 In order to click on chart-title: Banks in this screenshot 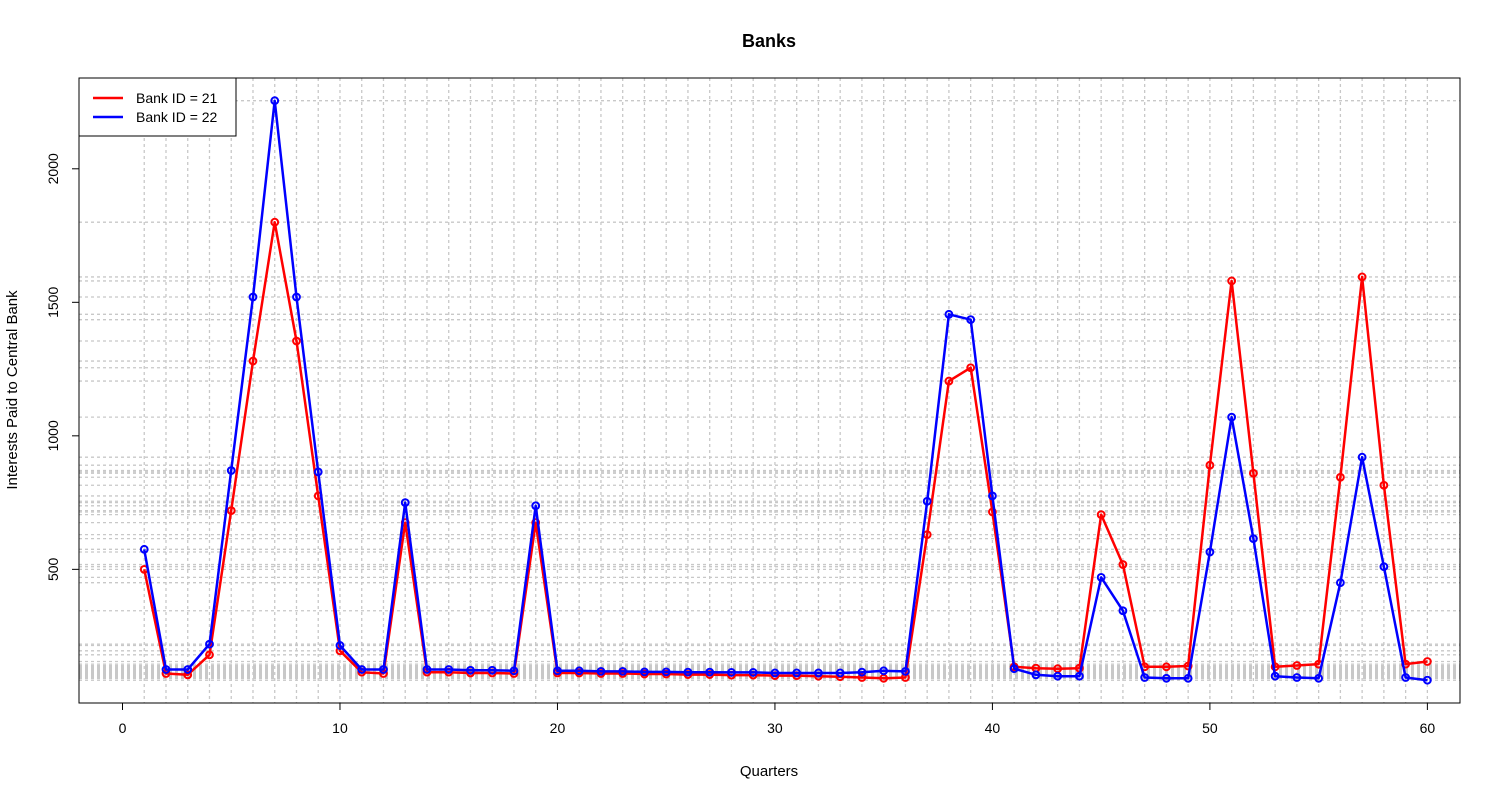, I will do `click(769, 41)`.